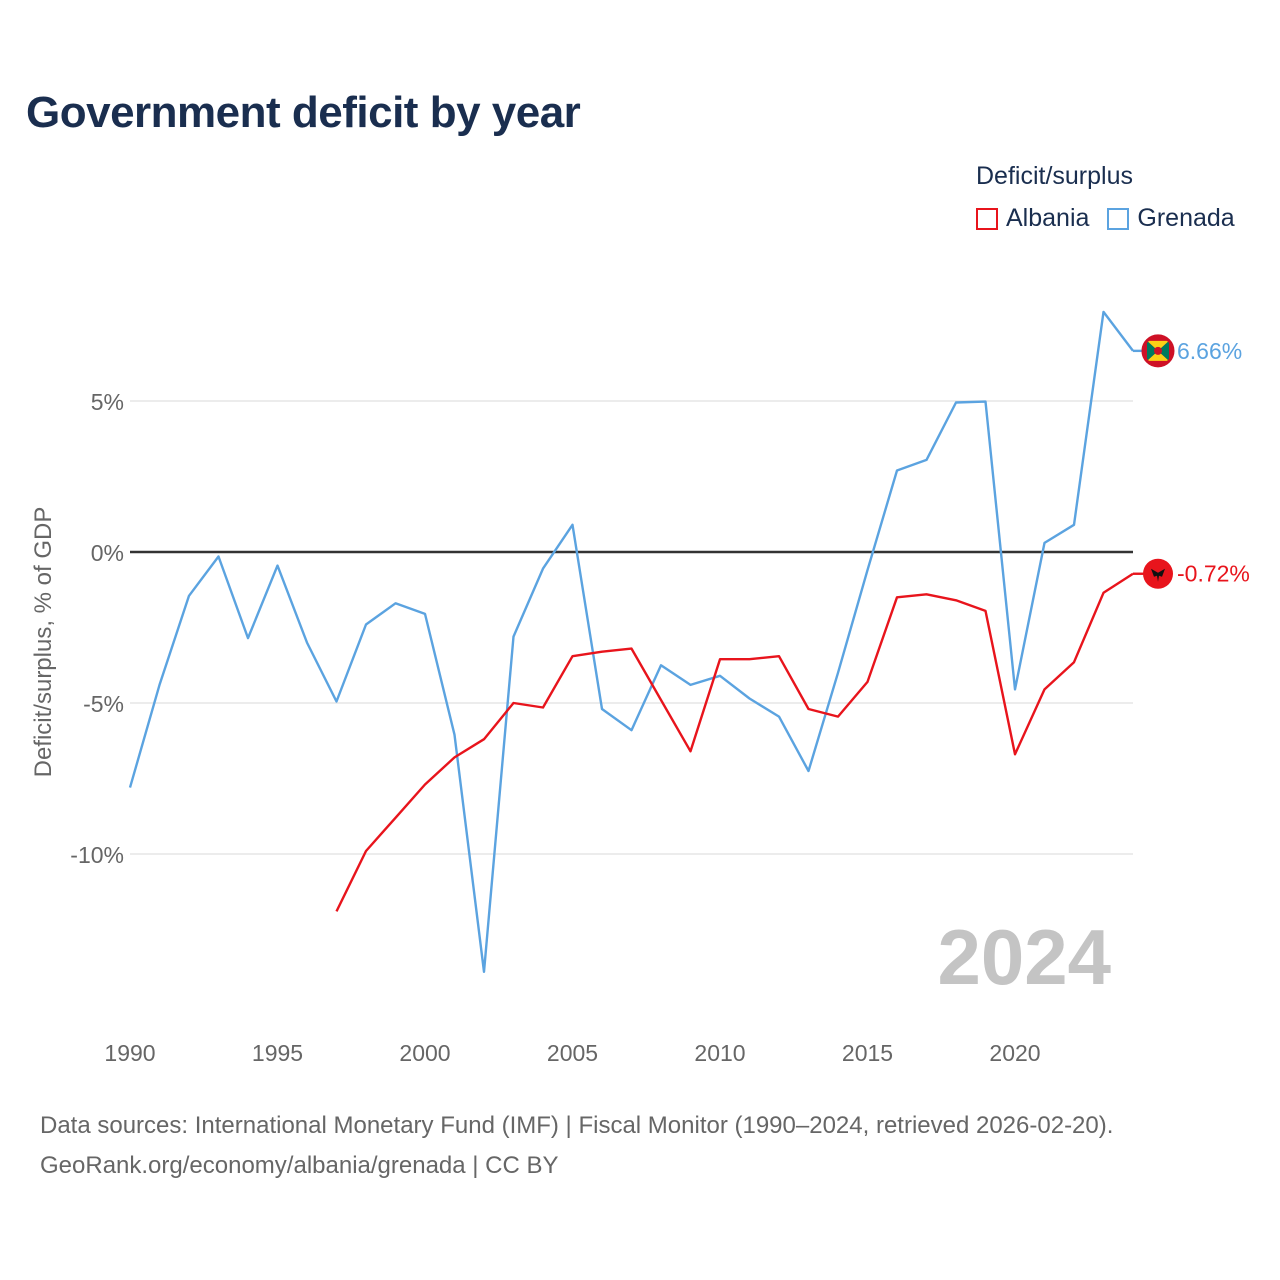 This screenshot has width=1280, height=1280. I want to click on legend-item-albania: Albania, so click(1032, 218).